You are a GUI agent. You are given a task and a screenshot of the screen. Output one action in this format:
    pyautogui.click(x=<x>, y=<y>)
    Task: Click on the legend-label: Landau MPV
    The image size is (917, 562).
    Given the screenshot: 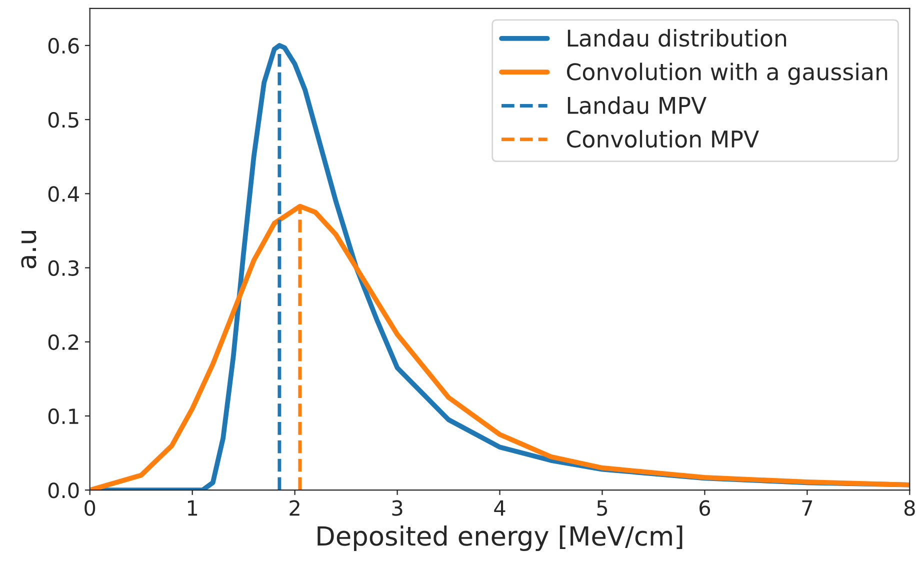 What is the action you would take?
    pyautogui.click(x=637, y=105)
    